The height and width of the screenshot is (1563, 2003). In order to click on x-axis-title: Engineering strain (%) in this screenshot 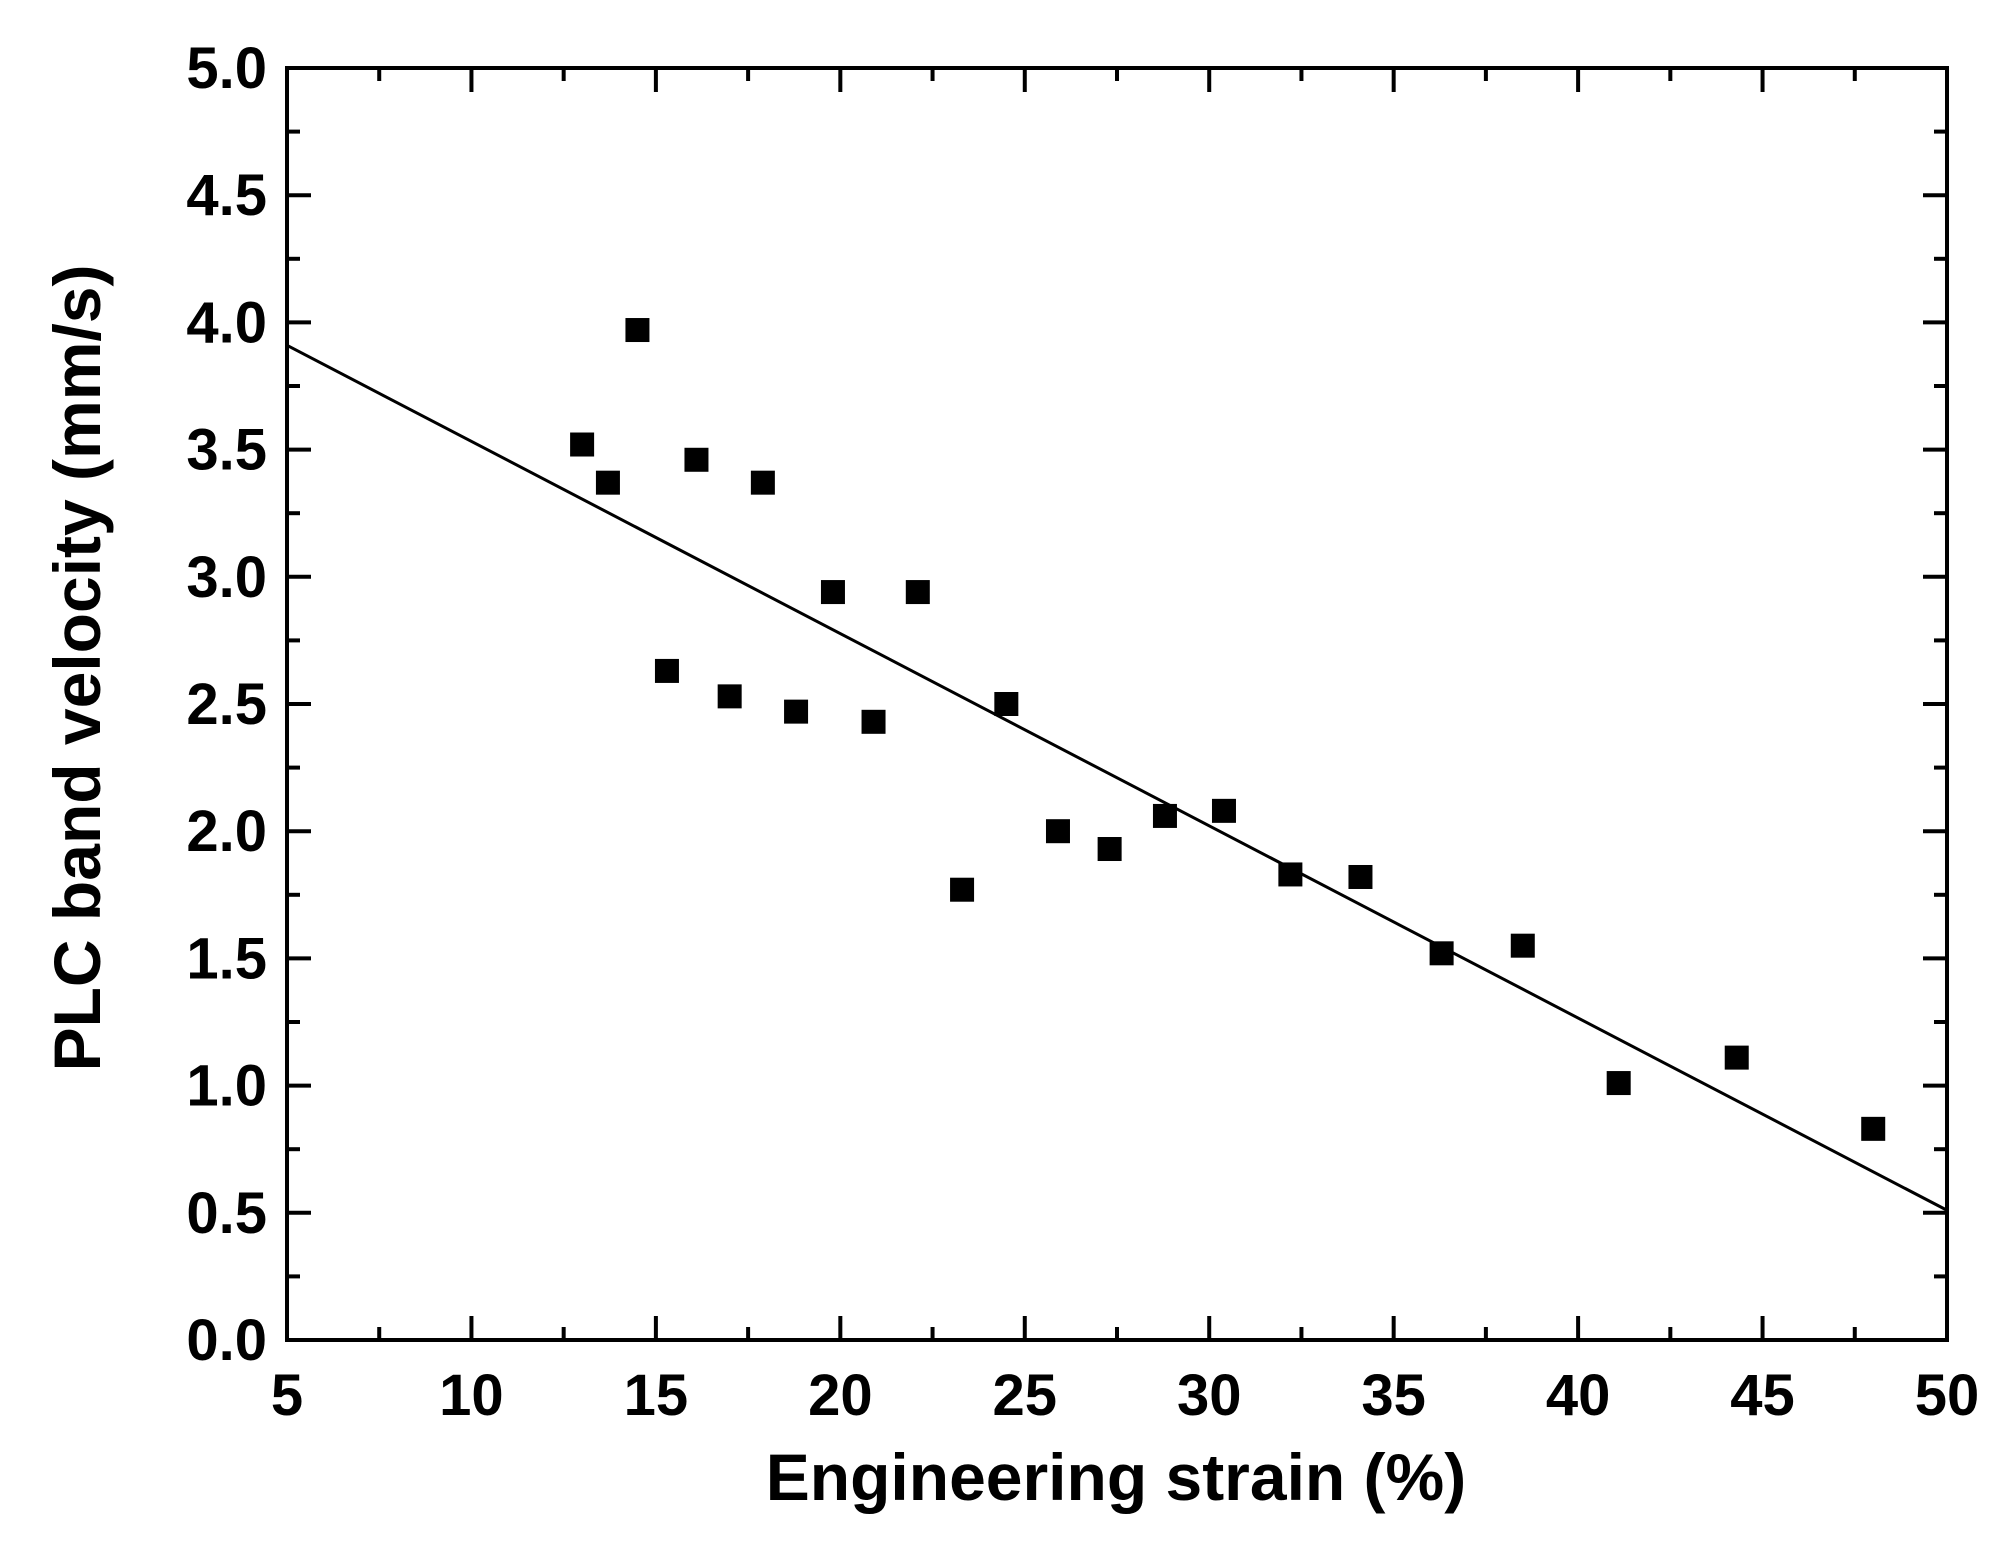, I will do `click(1116, 1477)`.